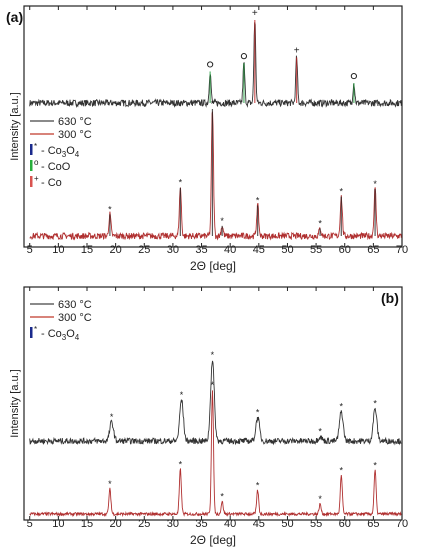 The height and width of the screenshot is (550, 422). Describe the element at coordinates (390, 298) in the screenshot. I see `panel-label: (b)` at that location.